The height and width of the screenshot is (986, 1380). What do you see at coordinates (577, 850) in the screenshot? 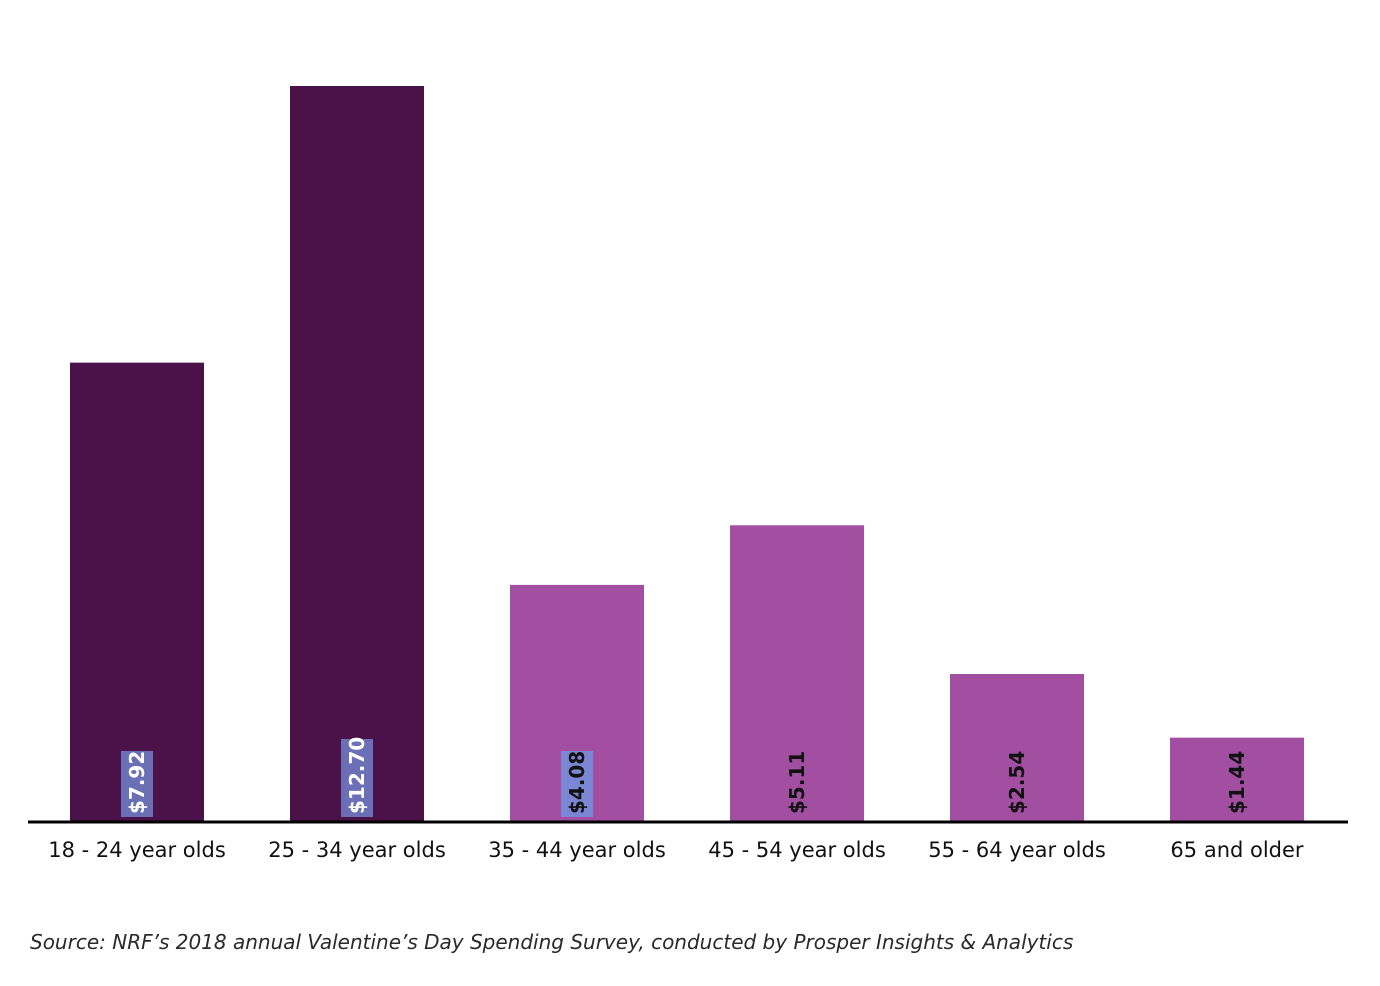
I see `x-tick-label-3: 35 - 44 year olds` at bounding box center [577, 850].